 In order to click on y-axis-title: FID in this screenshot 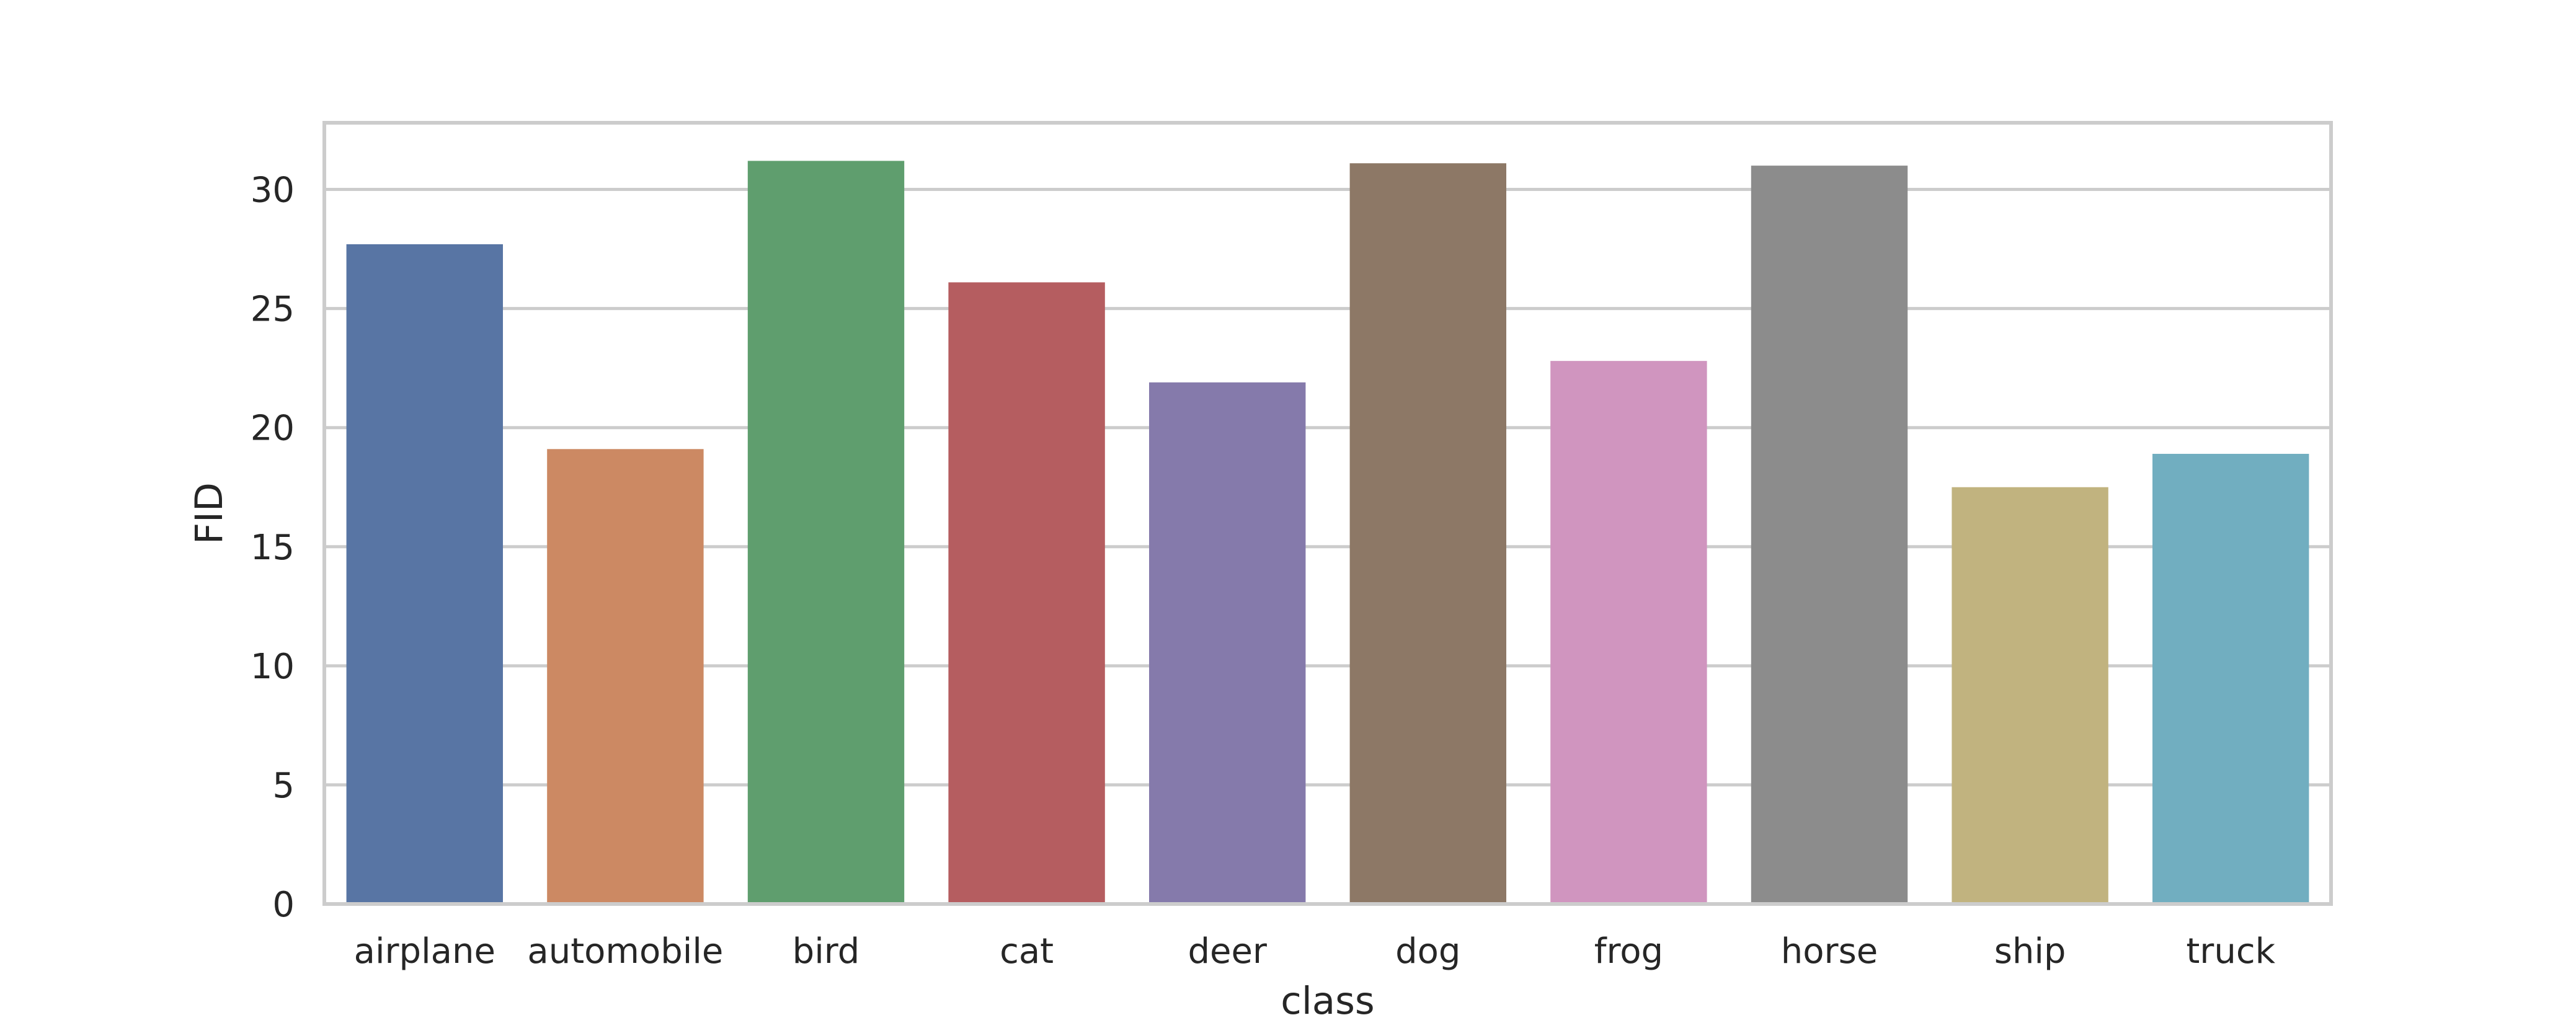, I will do `click(209, 513)`.